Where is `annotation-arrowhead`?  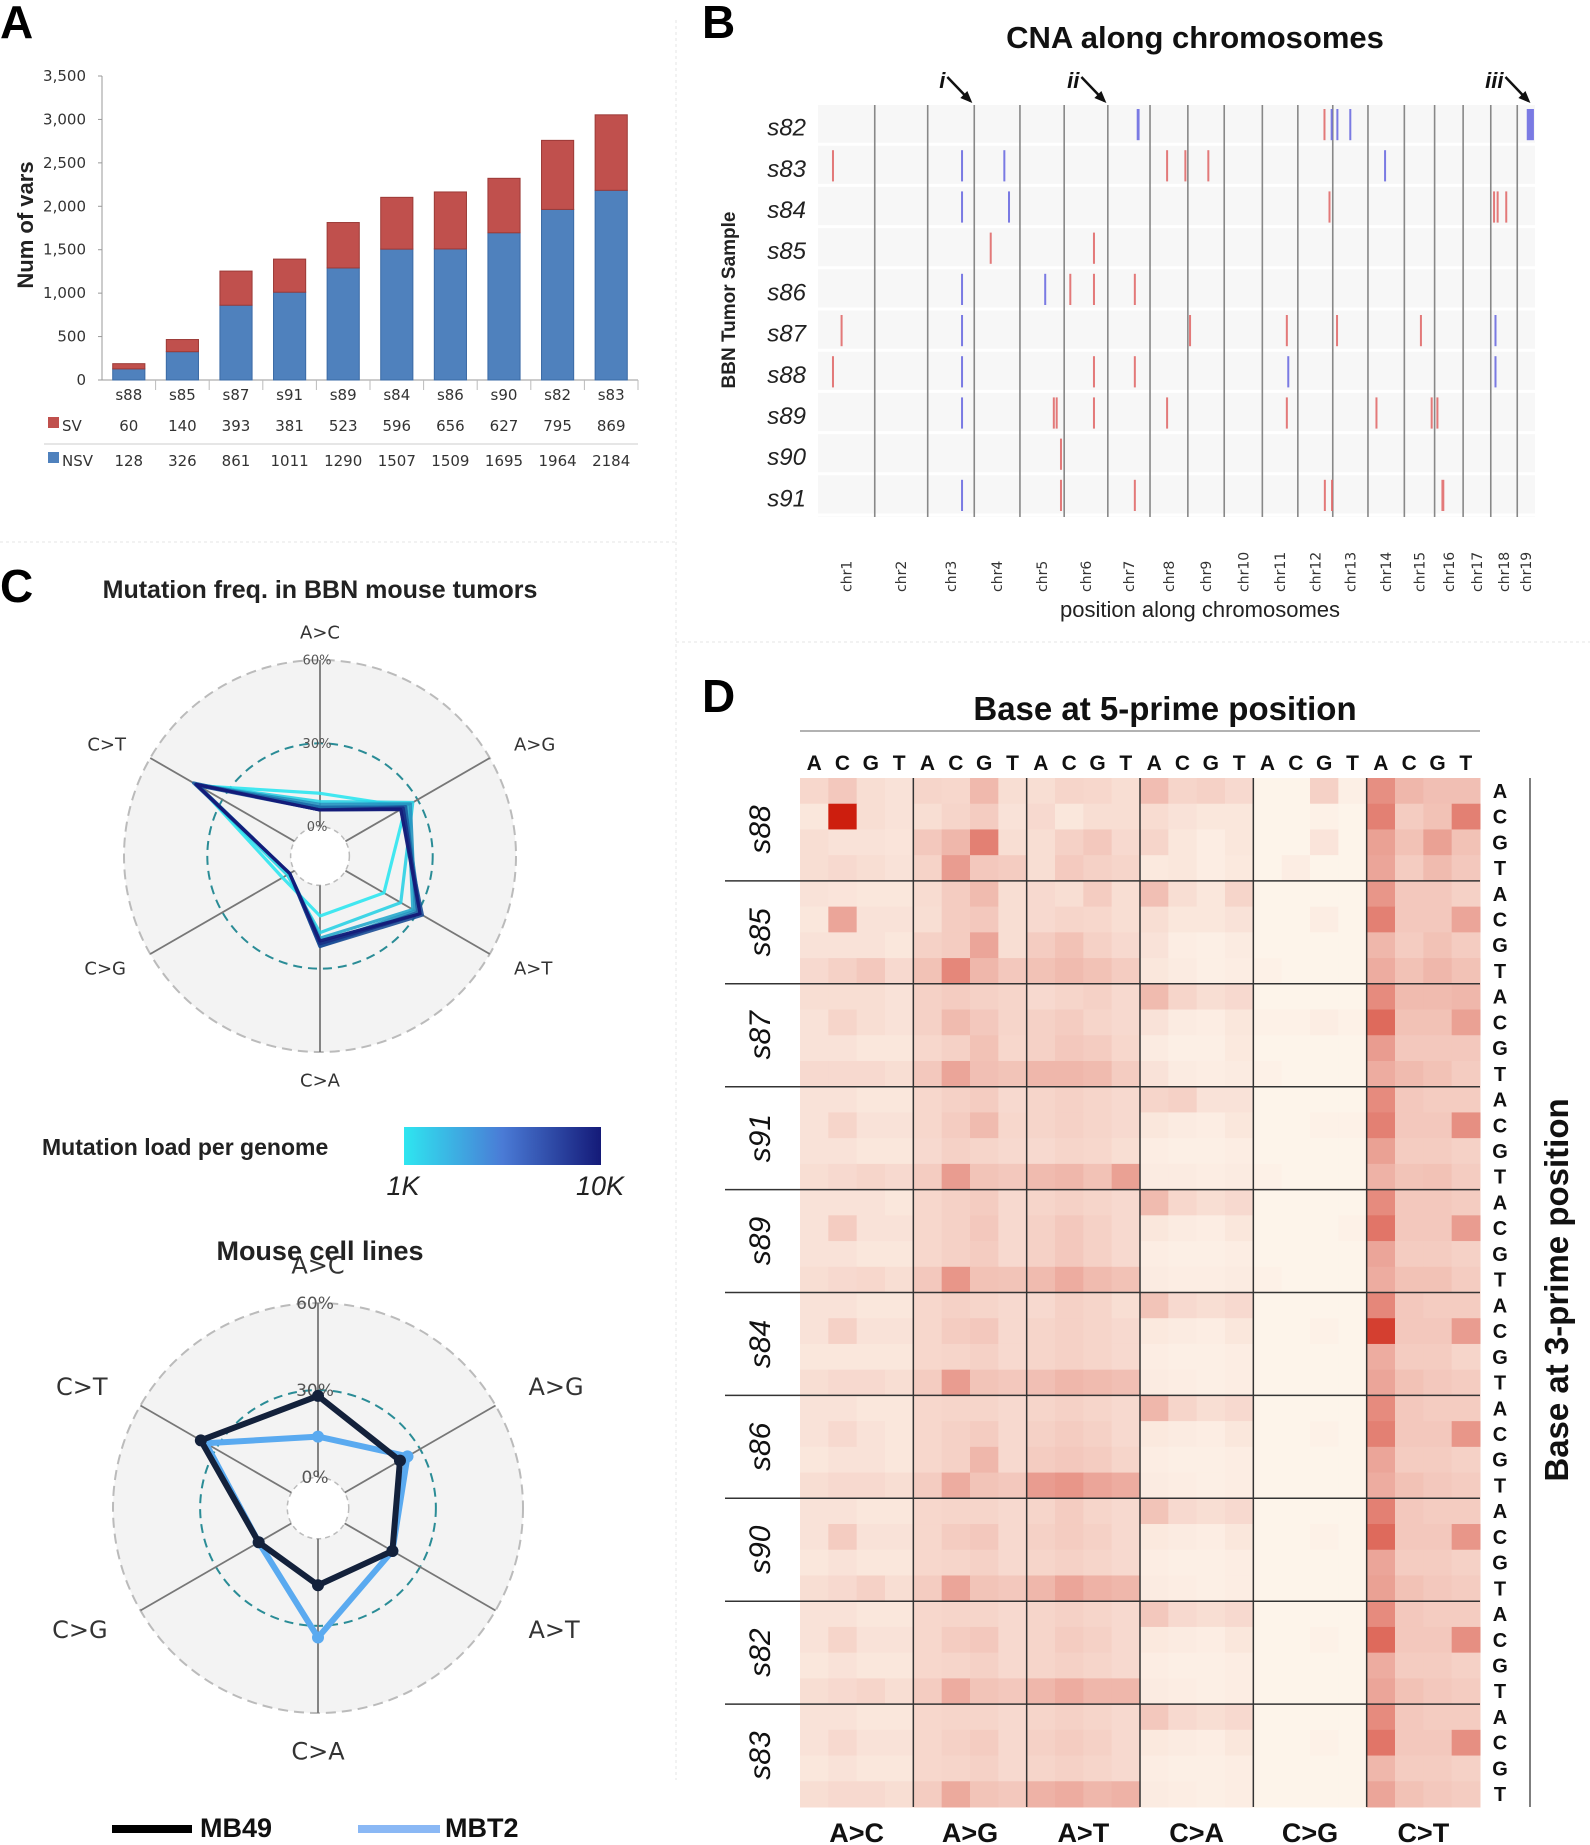 annotation-arrowhead is located at coordinates (966, 97).